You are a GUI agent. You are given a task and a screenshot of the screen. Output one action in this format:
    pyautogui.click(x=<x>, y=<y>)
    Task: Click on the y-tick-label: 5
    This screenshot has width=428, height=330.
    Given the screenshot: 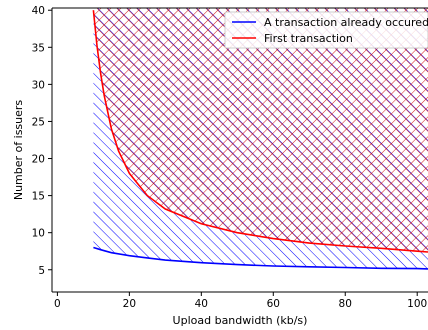 What is the action you would take?
    pyautogui.click(x=41, y=271)
    